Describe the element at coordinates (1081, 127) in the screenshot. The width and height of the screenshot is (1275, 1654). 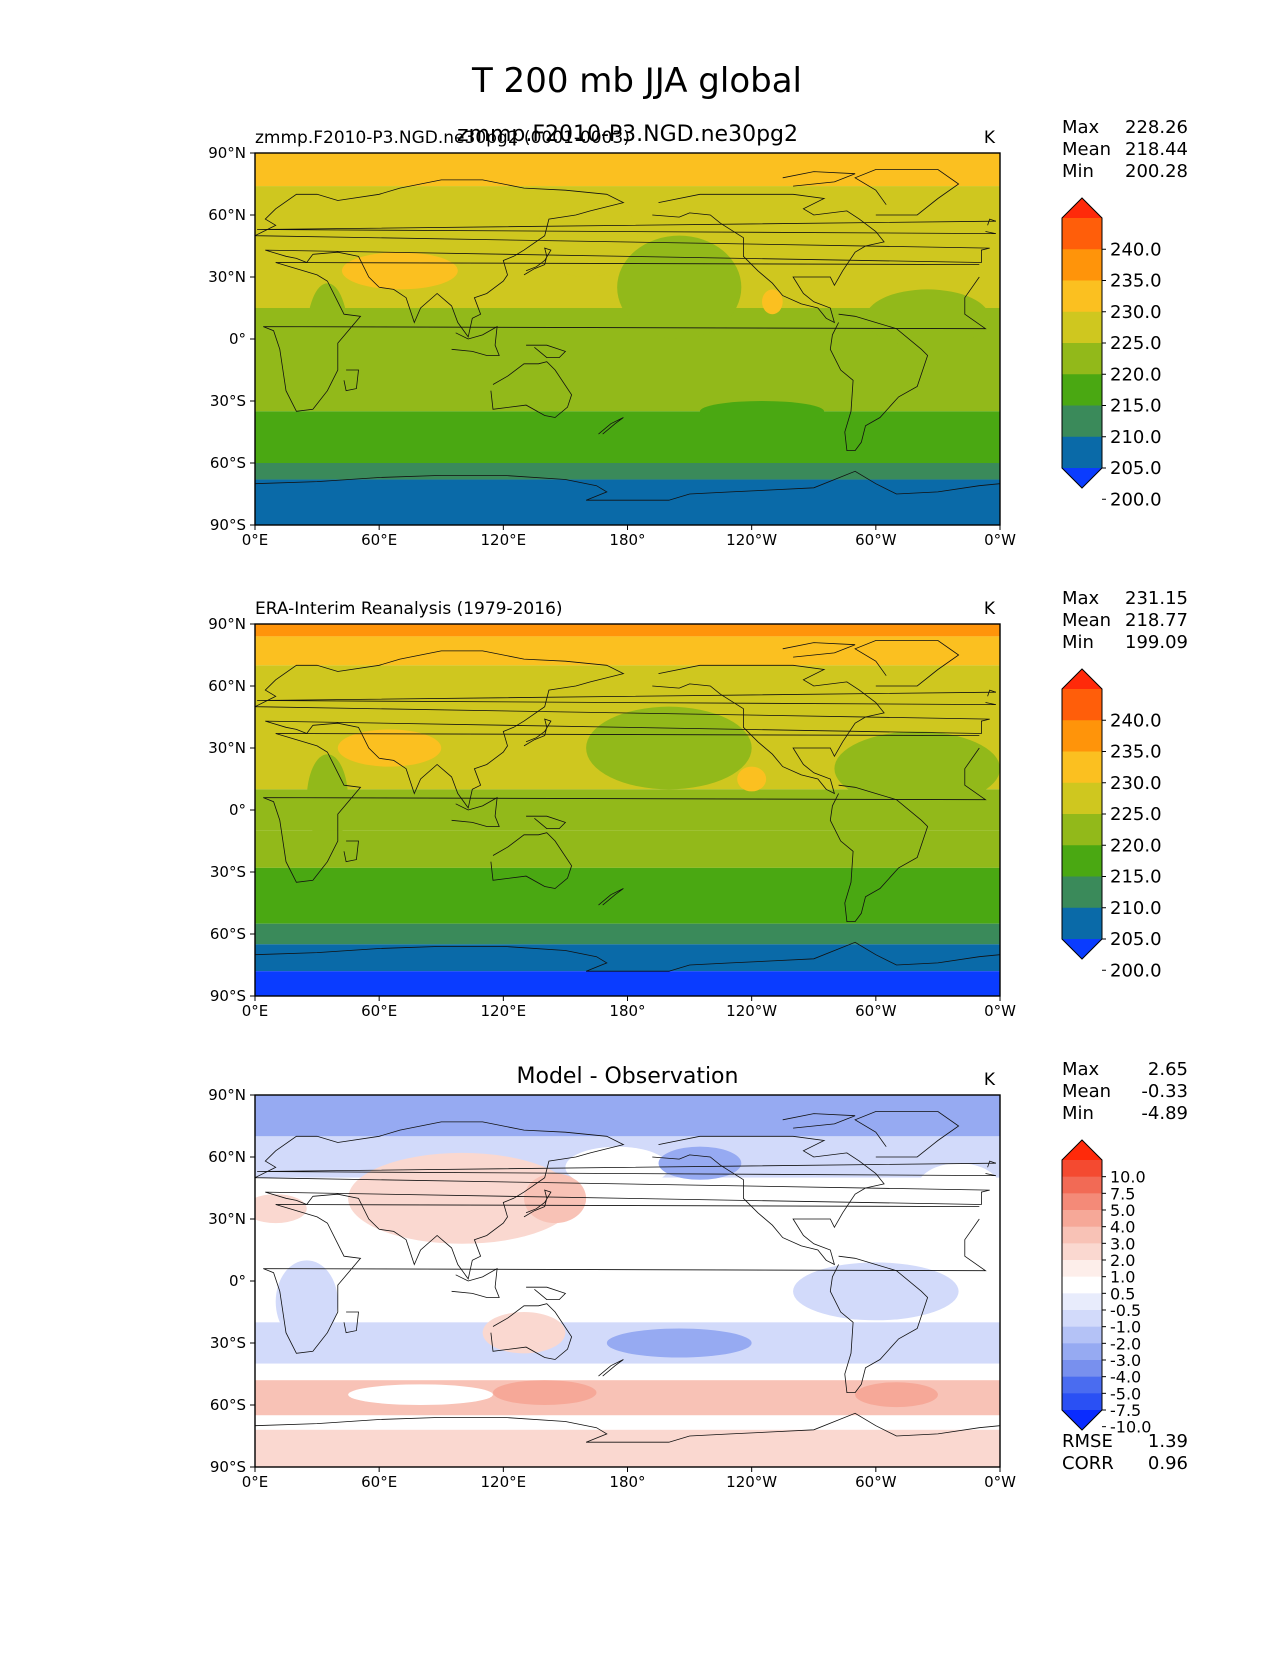
I see `stat-label: Max` at that location.